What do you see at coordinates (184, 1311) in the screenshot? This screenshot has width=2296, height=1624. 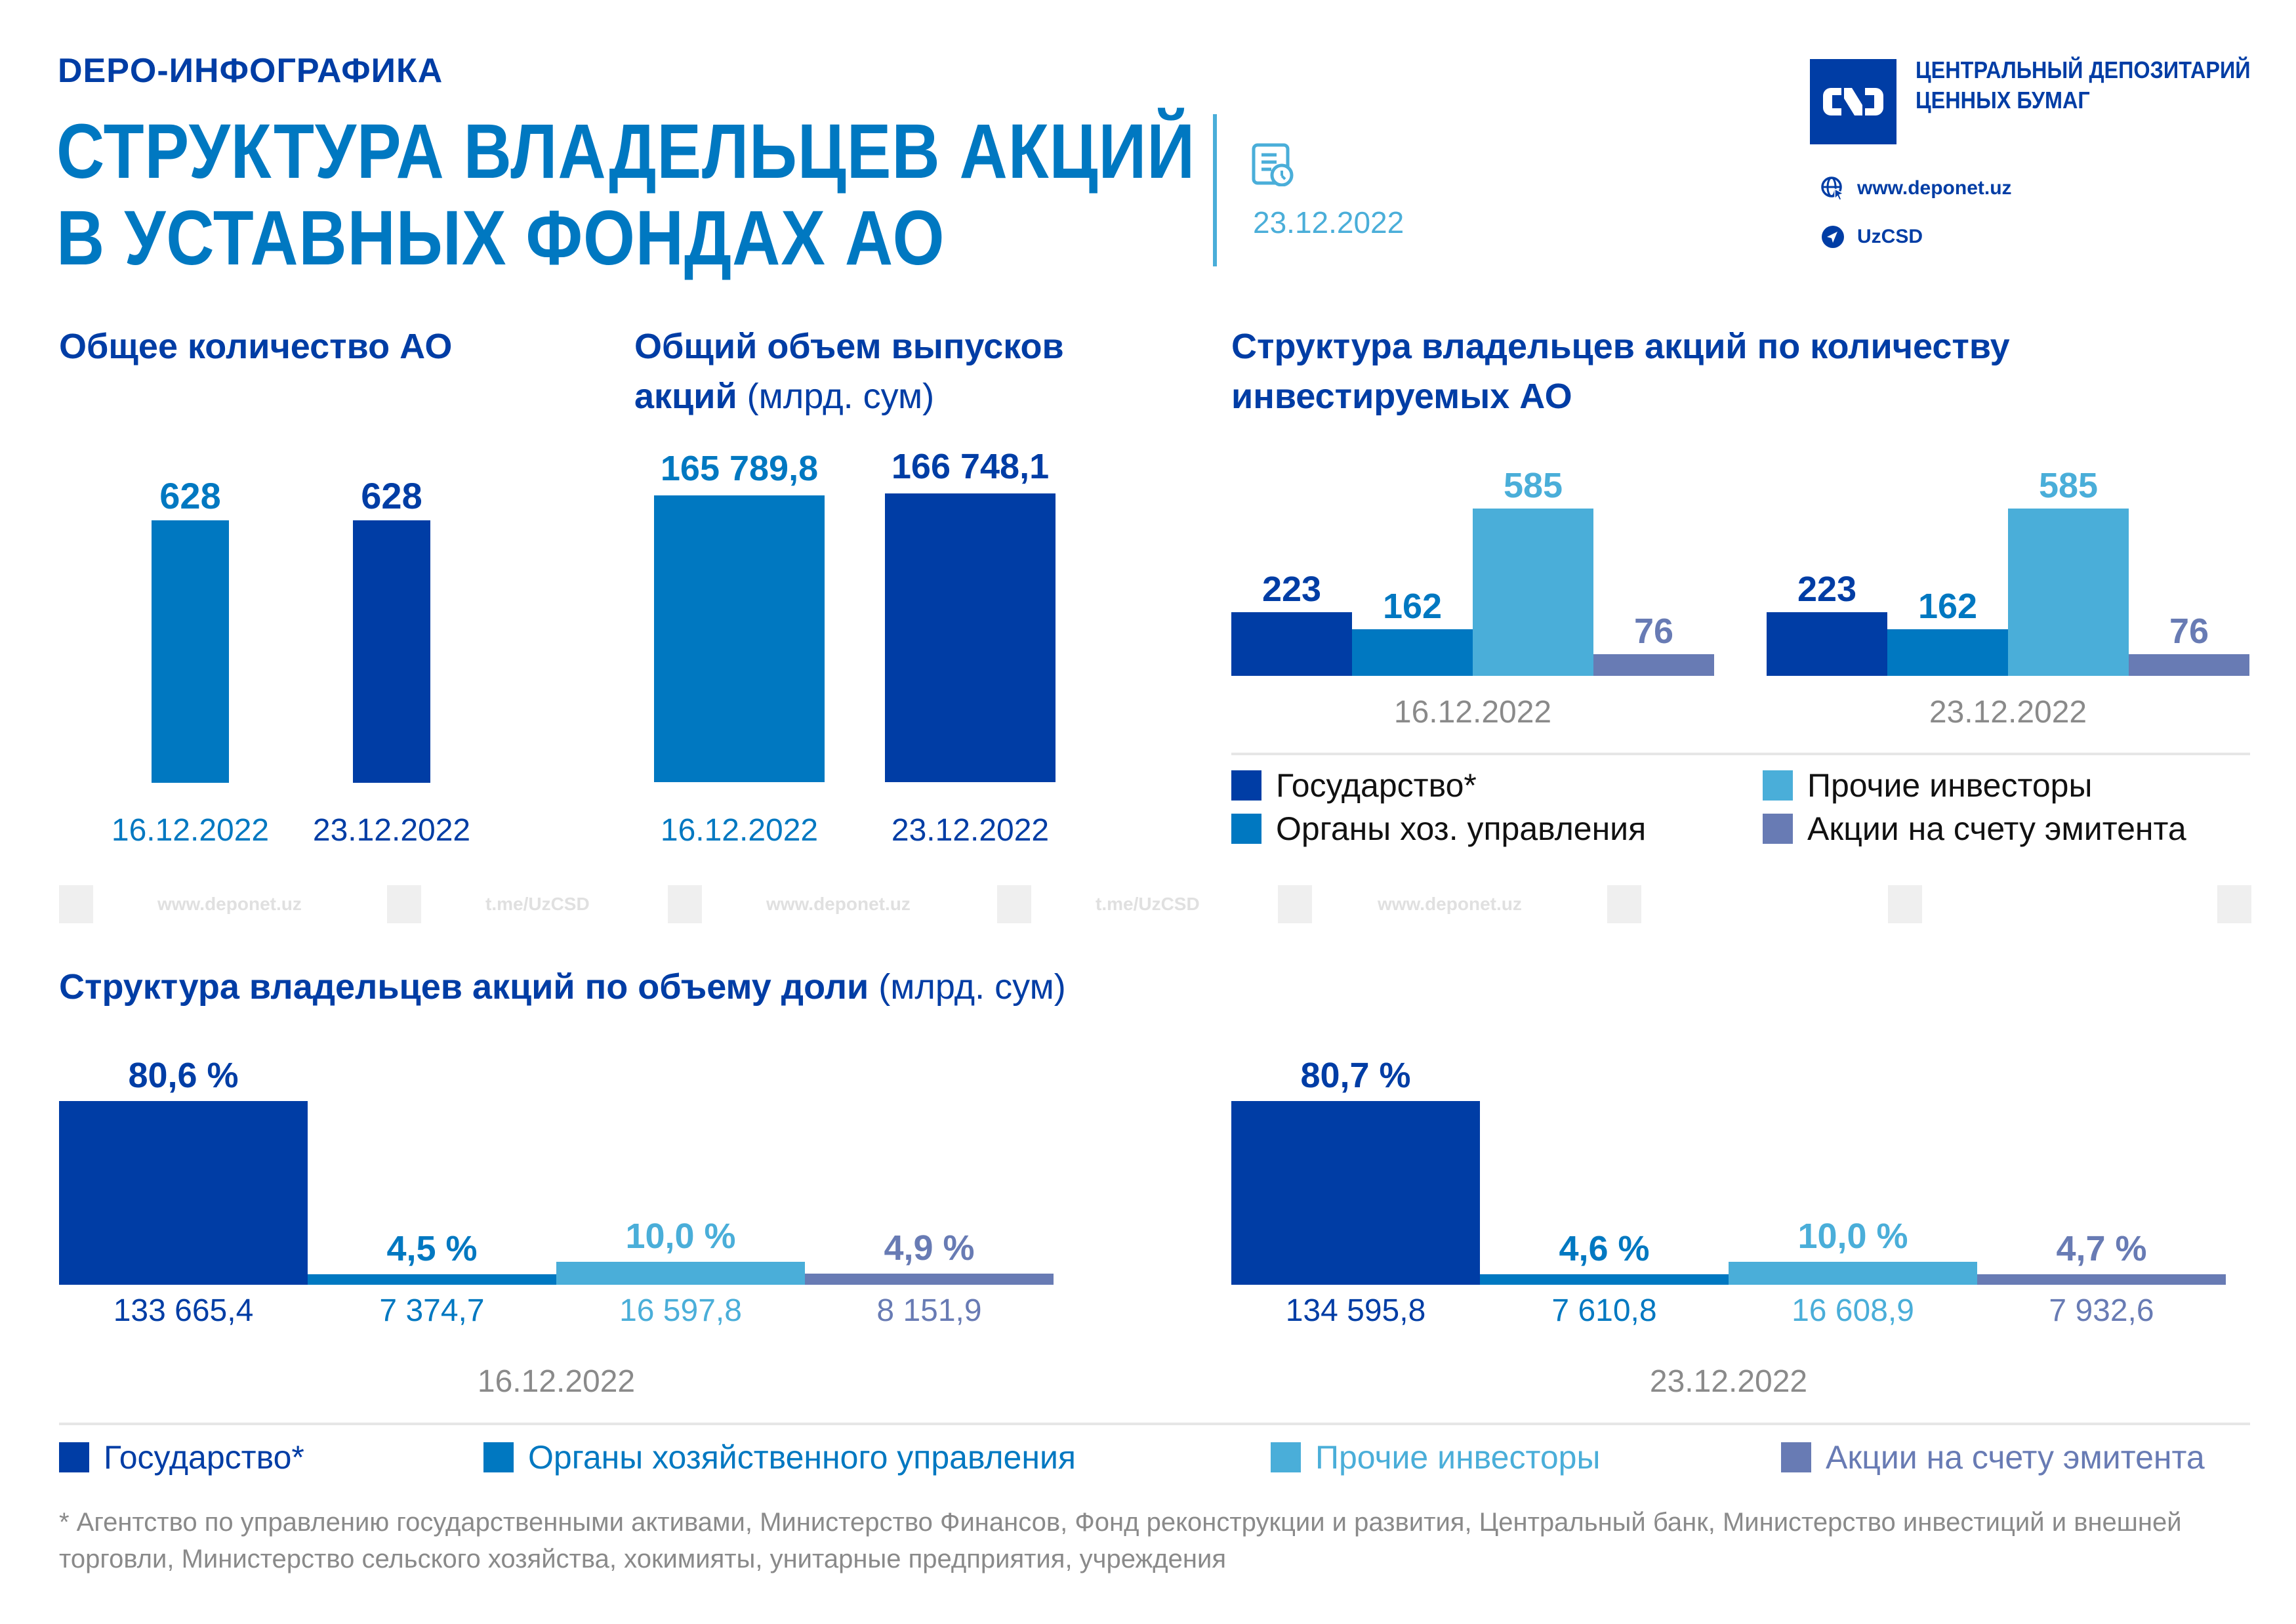 I see `amount-label: 133 665,4` at bounding box center [184, 1311].